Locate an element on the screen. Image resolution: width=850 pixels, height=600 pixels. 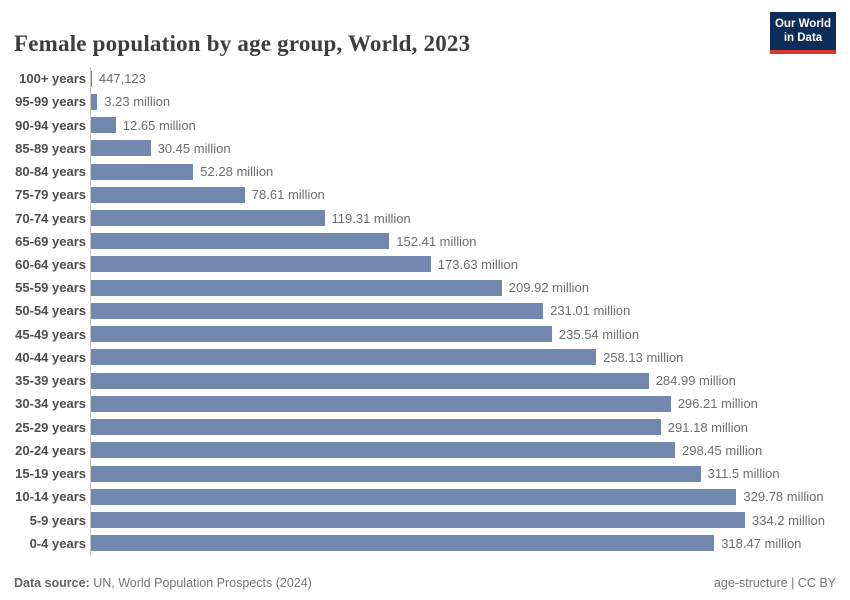
bar-track: 296.21 million is located at coordinates (470, 404).